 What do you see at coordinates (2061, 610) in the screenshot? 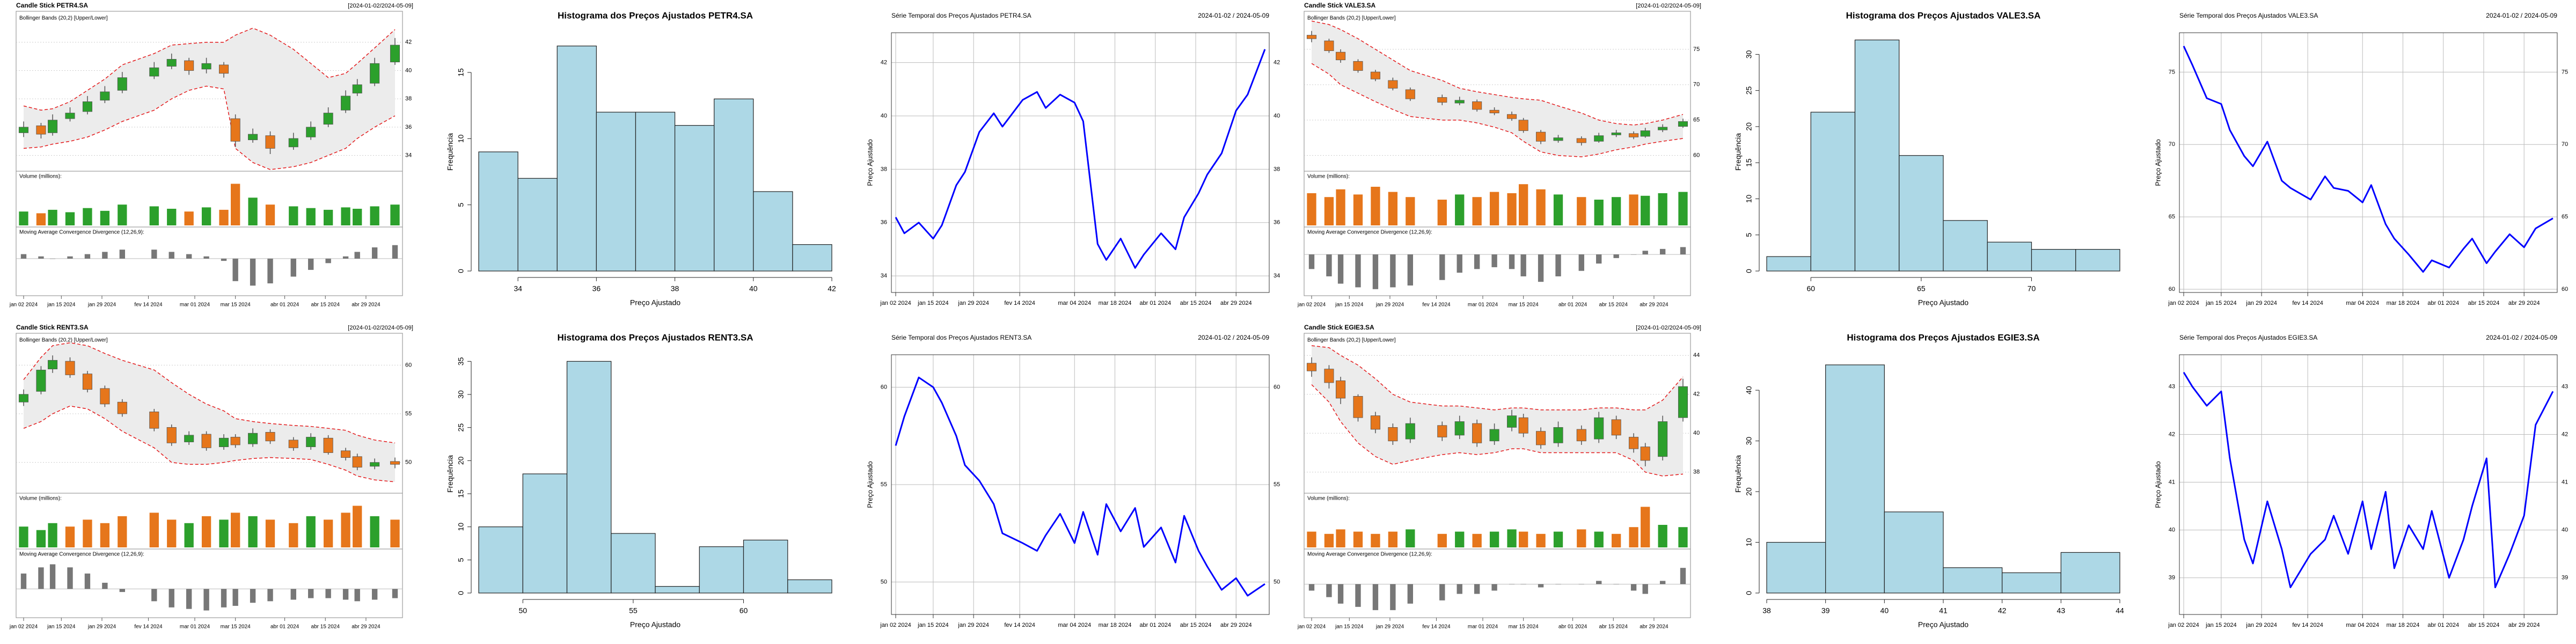
I see `x-tick-label: 43` at bounding box center [2061, 610].